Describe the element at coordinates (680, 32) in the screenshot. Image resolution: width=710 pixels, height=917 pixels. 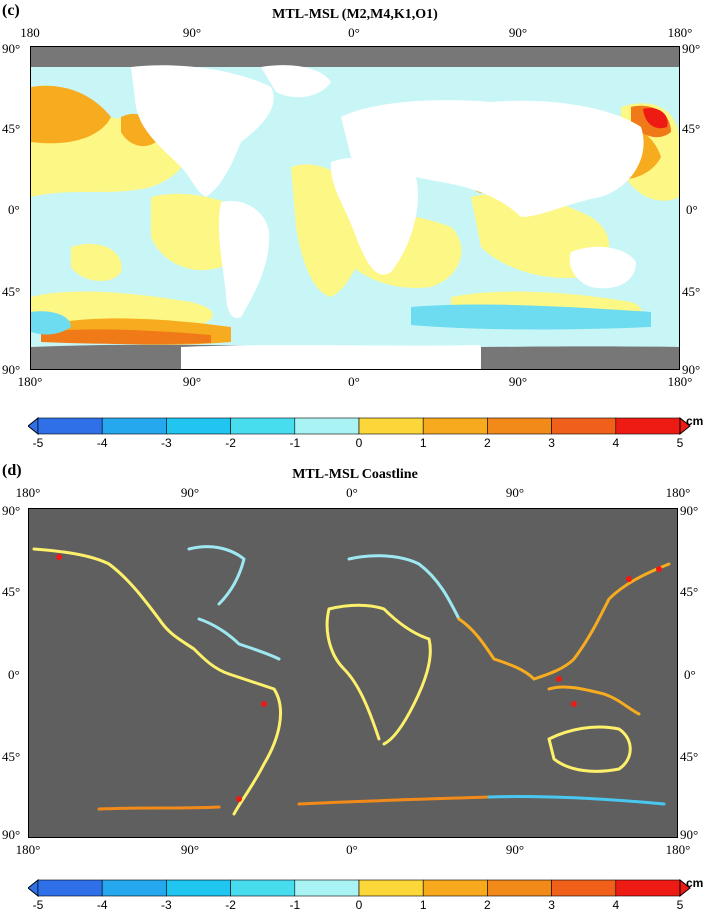
I see `panel-c-lon-top-4: 180°` at that location.